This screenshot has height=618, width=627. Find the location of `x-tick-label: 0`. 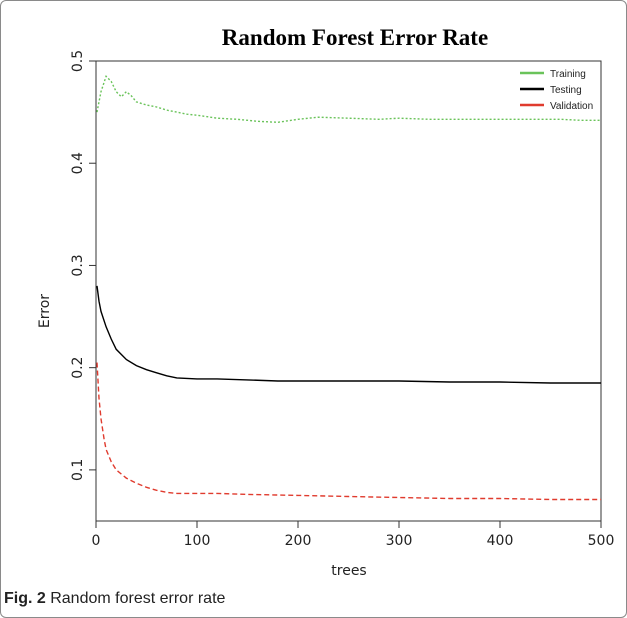

x-tick-label: 0 is located at coordinates (96, 541).